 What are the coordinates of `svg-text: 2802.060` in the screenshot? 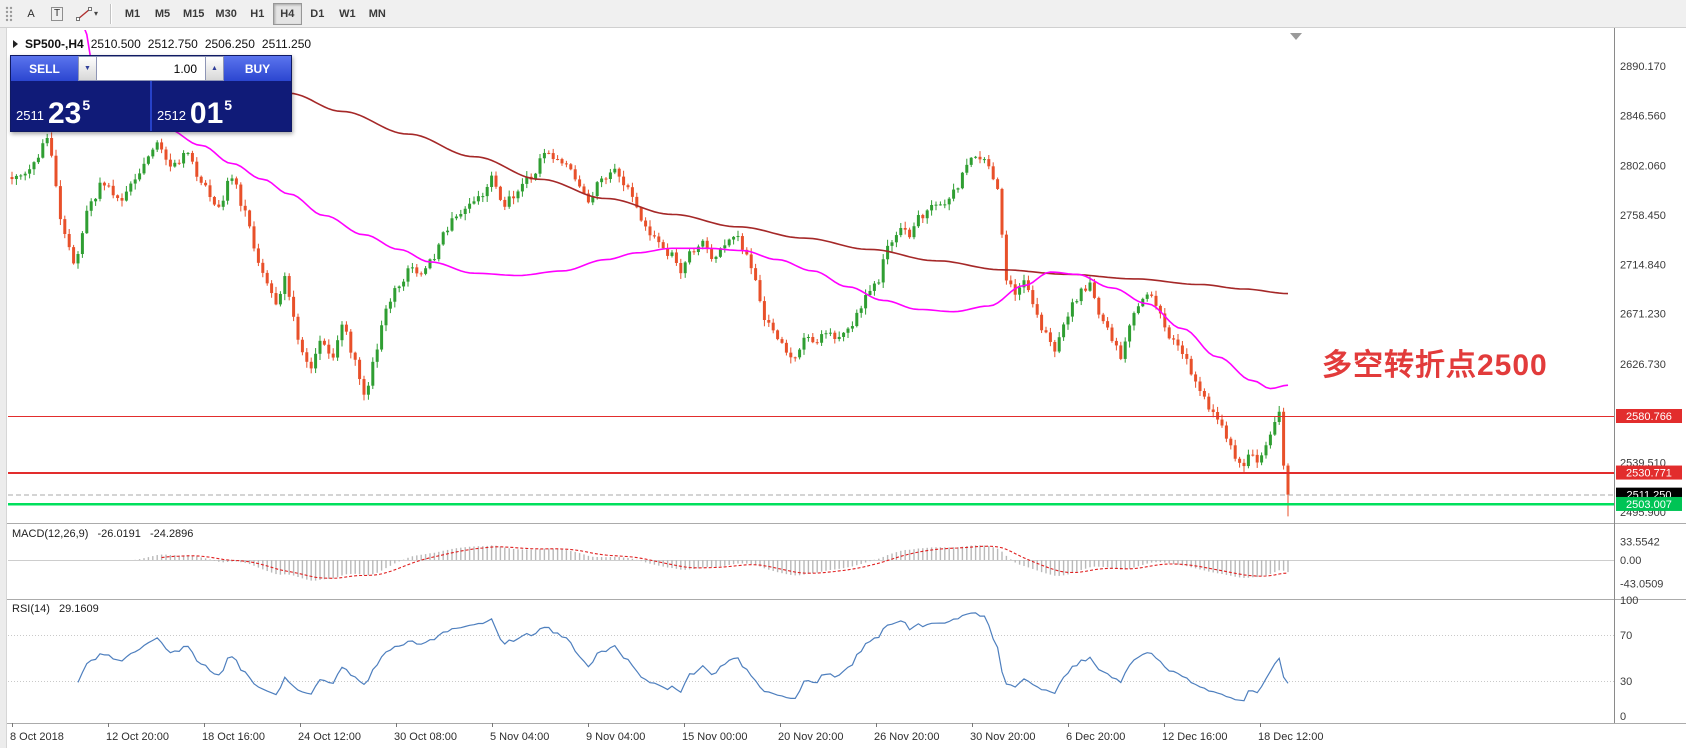 It's located at (1643, 167).